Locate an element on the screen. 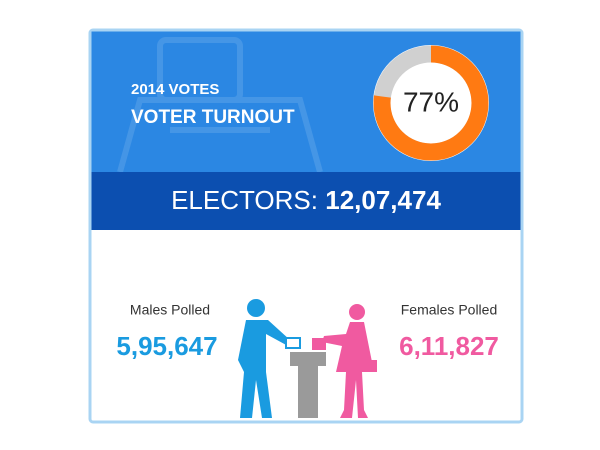  donut-arc is located at coordinates (431, 103).